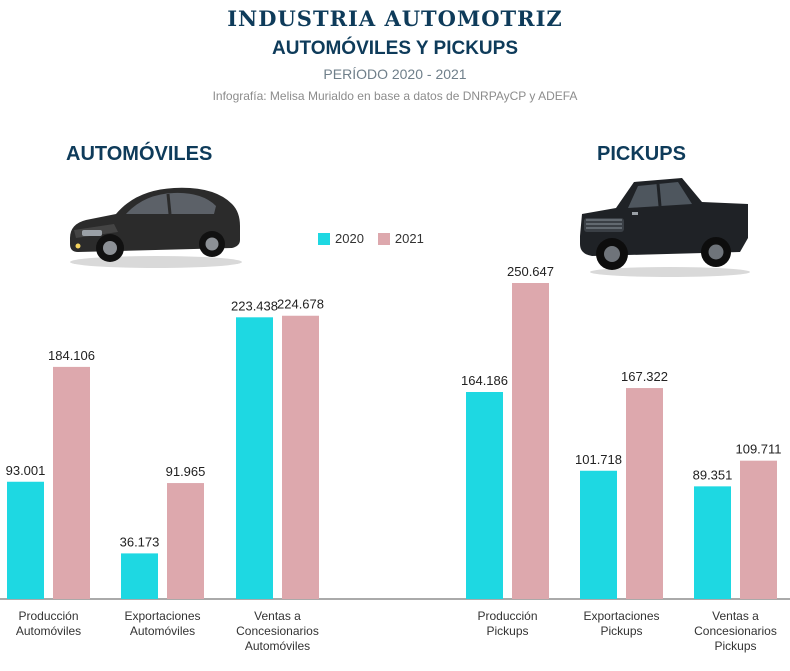  I want to click on data-label-2020-5: 89.351, so click(713, 474).